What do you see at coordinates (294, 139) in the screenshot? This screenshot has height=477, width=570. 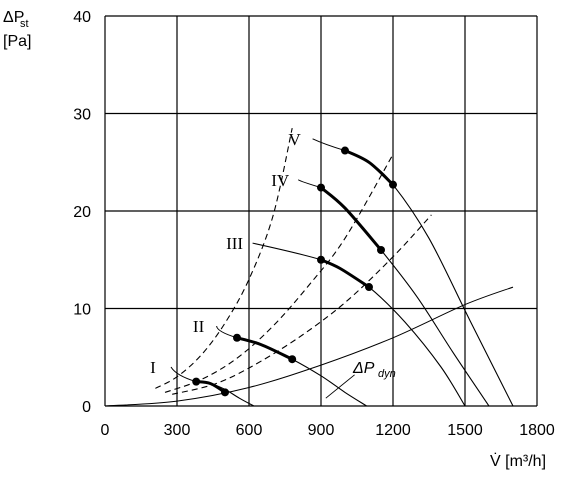 I see `fan-curve-label-V: V` at bounding box center [294, 139].